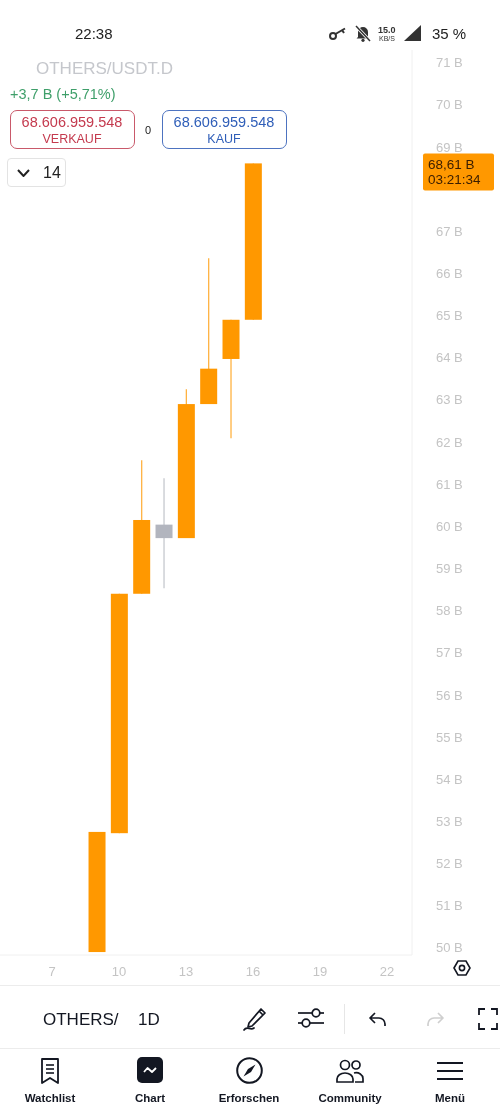  Describe the element at coordinates (350, 1098) in the screenshot. I see `text: Community` at that location.